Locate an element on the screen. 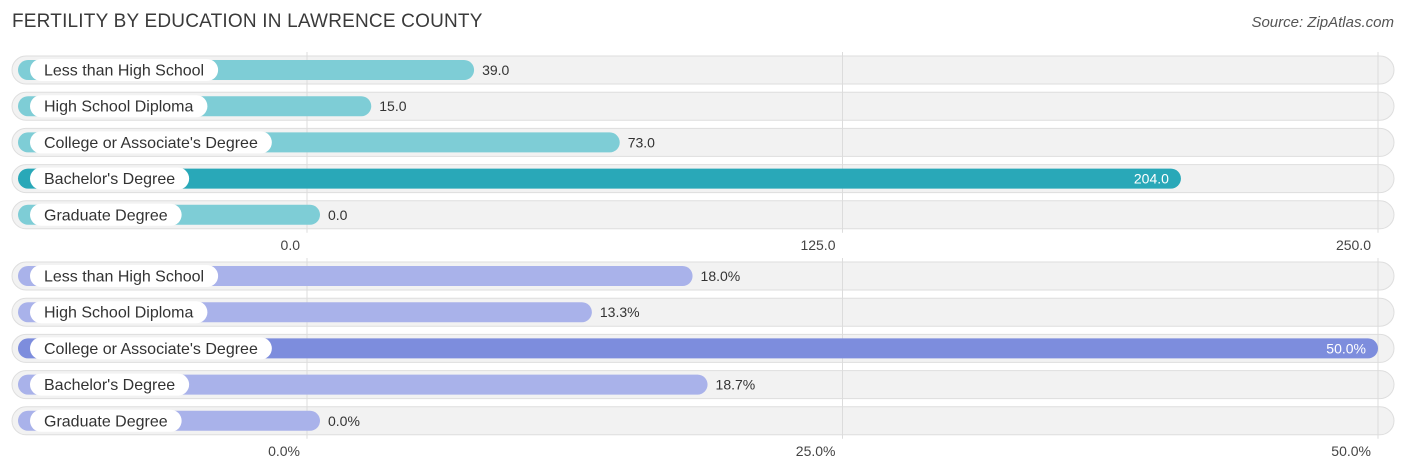 This screenshot has height=475, width=1406. value-label: 0.0 is located at coordinates (338, 215).